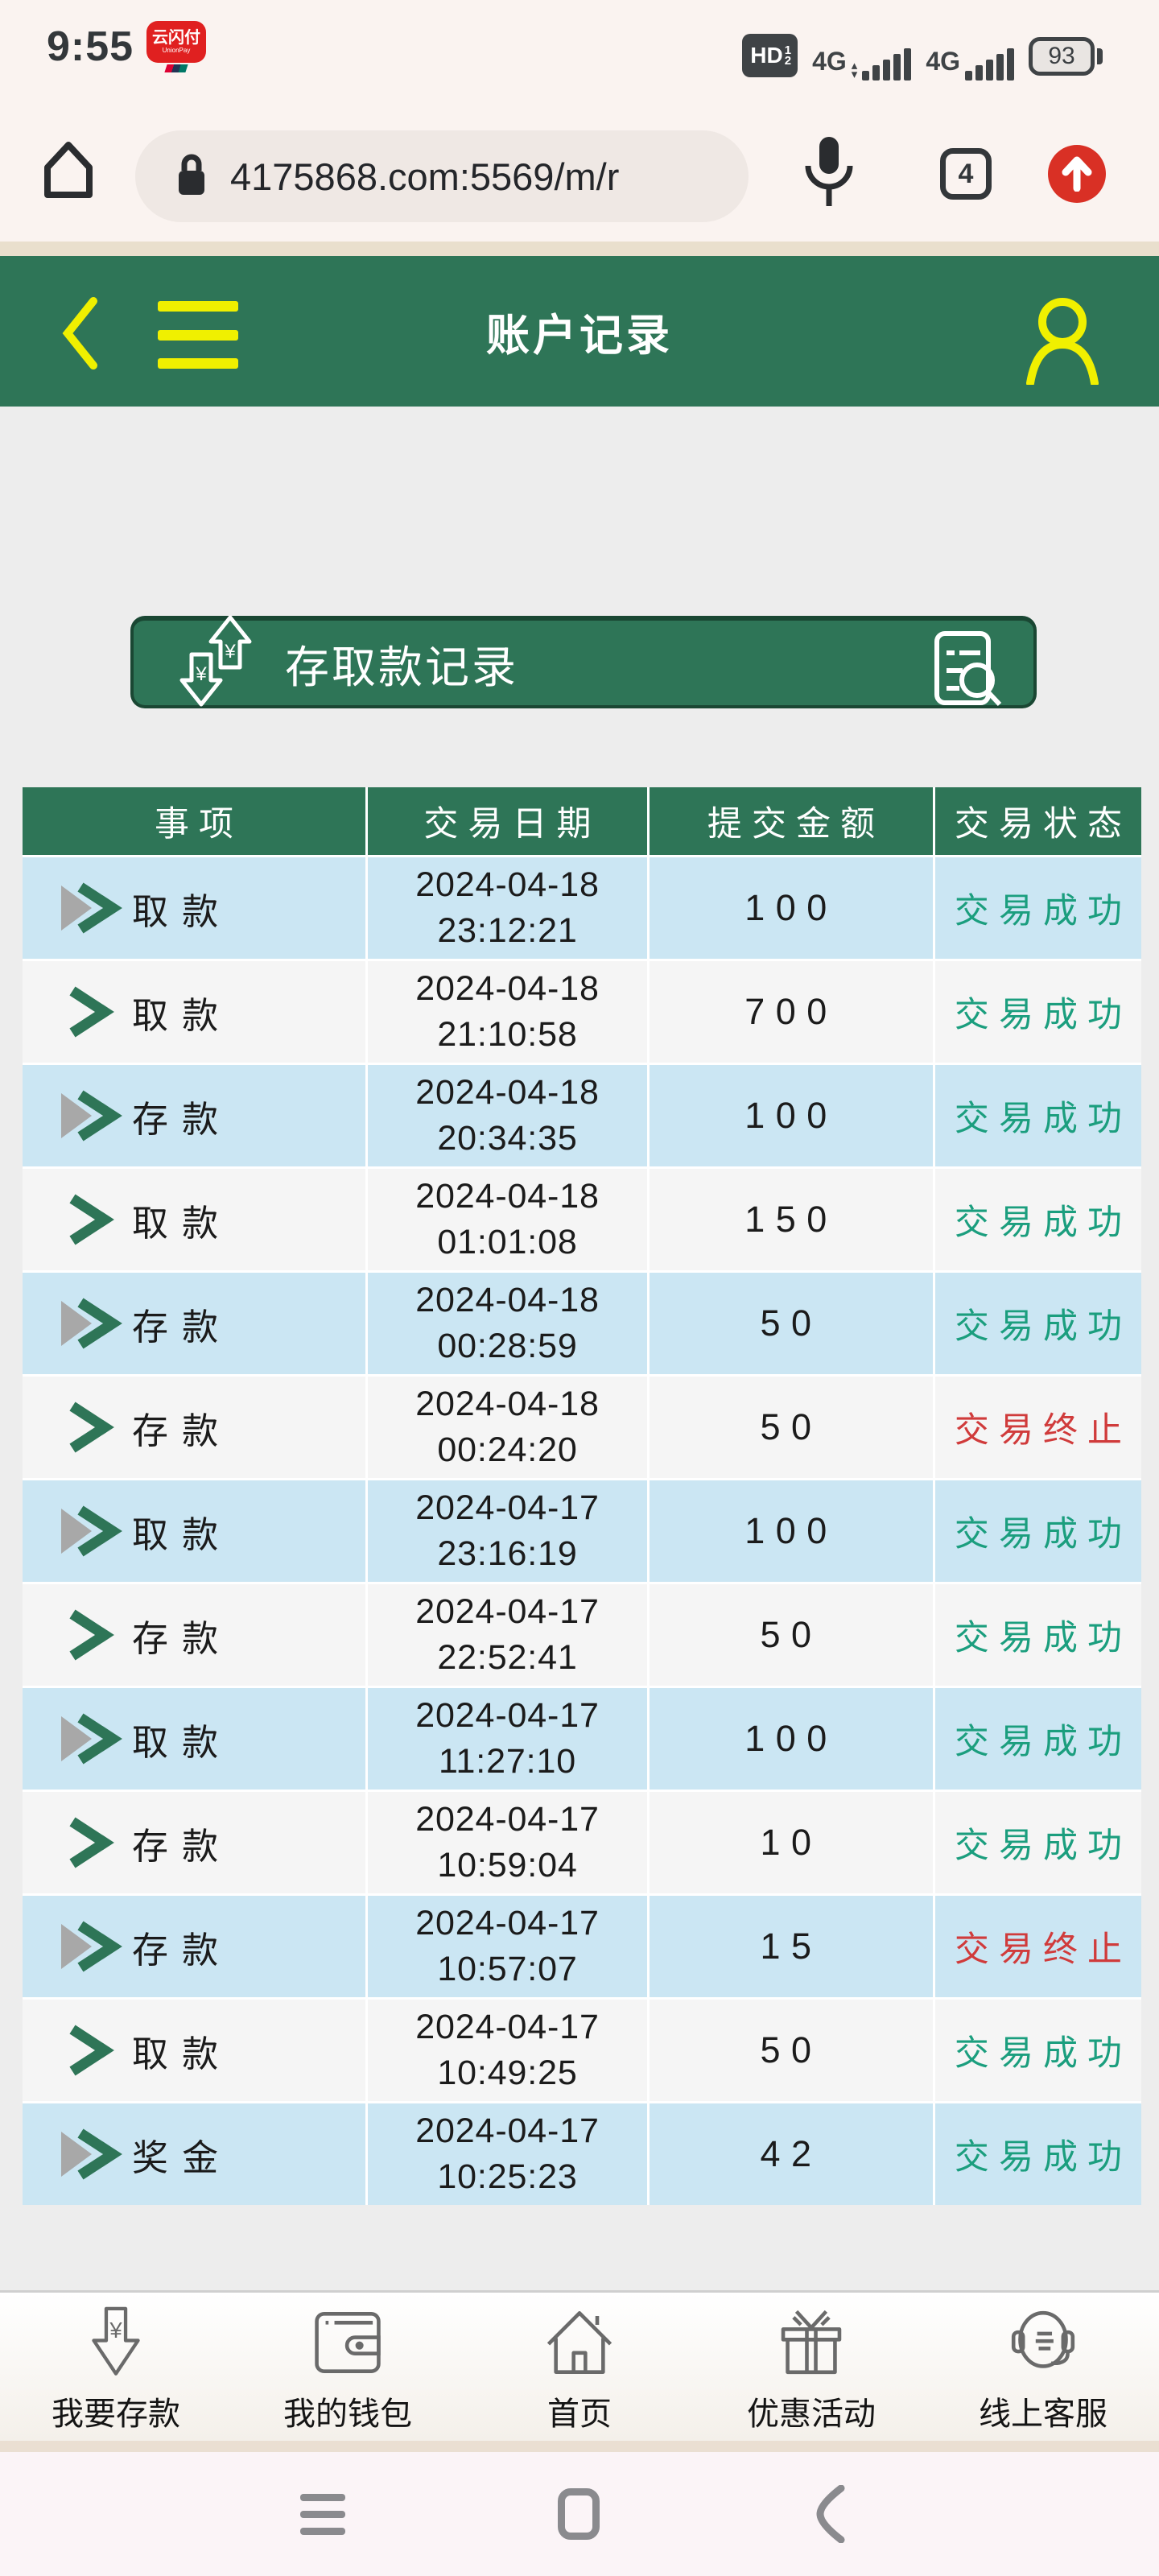  I want to click on page-top-strip, so click(579, 249).